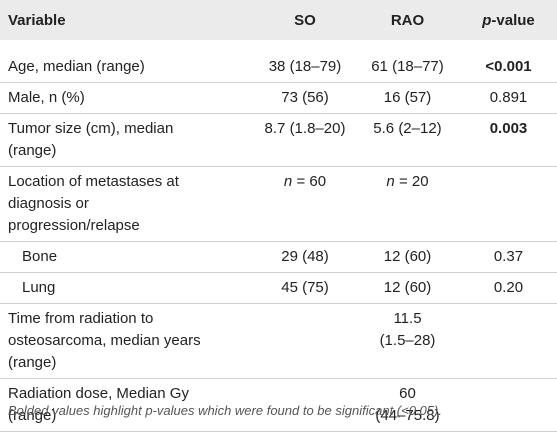 This screenshot has width=557, height=432. I want to click on rao-line: (44–75.8), so click(407, 415).